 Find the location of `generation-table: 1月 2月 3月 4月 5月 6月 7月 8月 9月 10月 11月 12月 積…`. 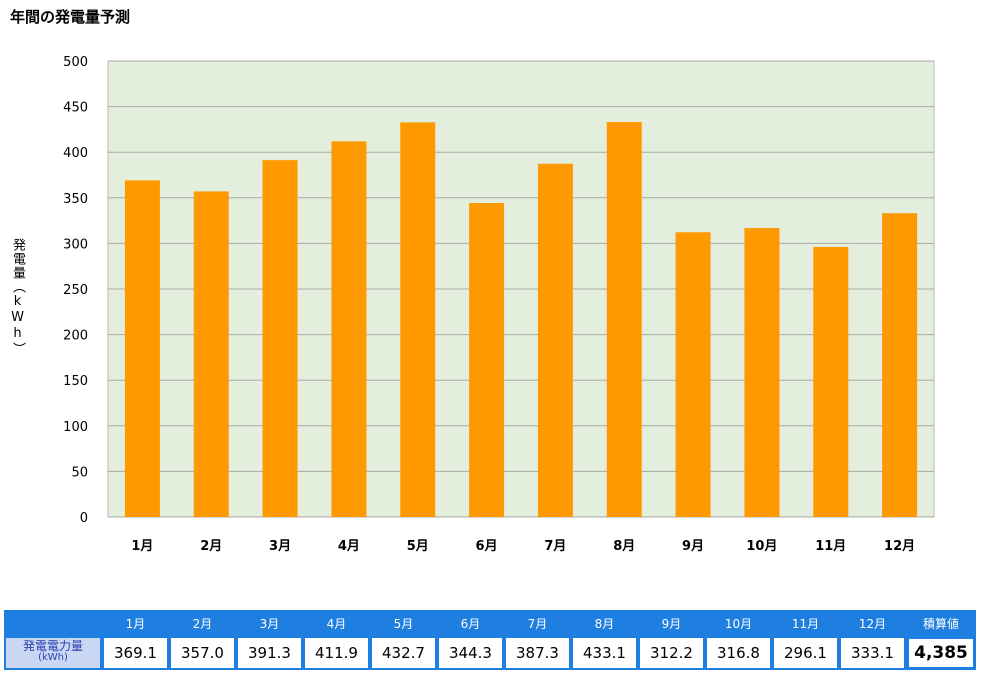

generation-table: 1月 2月 3月 4月 5月 6月 7月 8月 9月 10月 11月 12月 積… is located at coordinates (490, 640).